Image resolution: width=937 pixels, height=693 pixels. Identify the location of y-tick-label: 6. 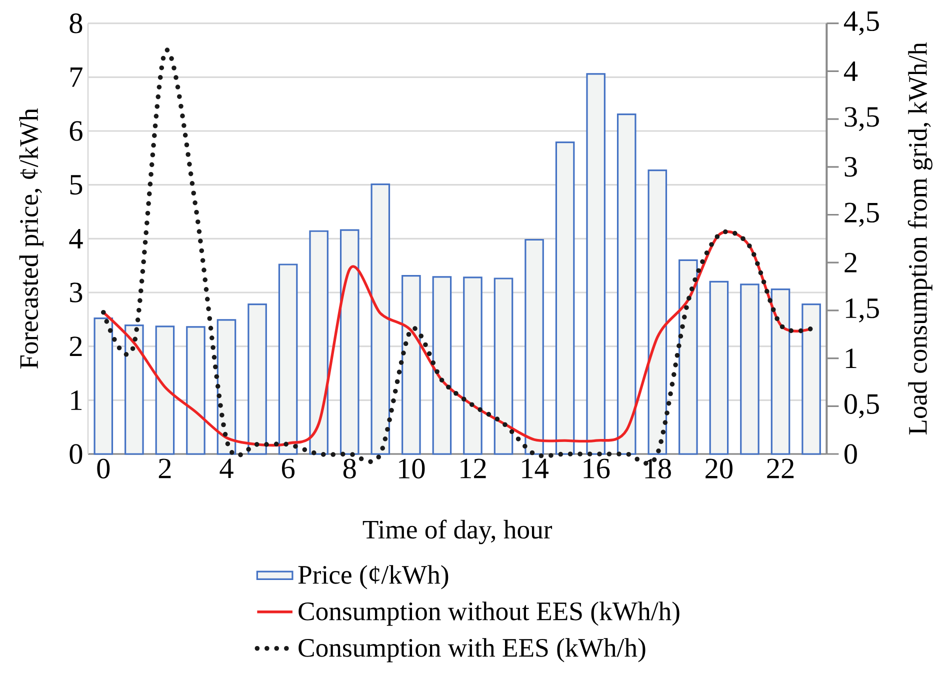
(76, 131).